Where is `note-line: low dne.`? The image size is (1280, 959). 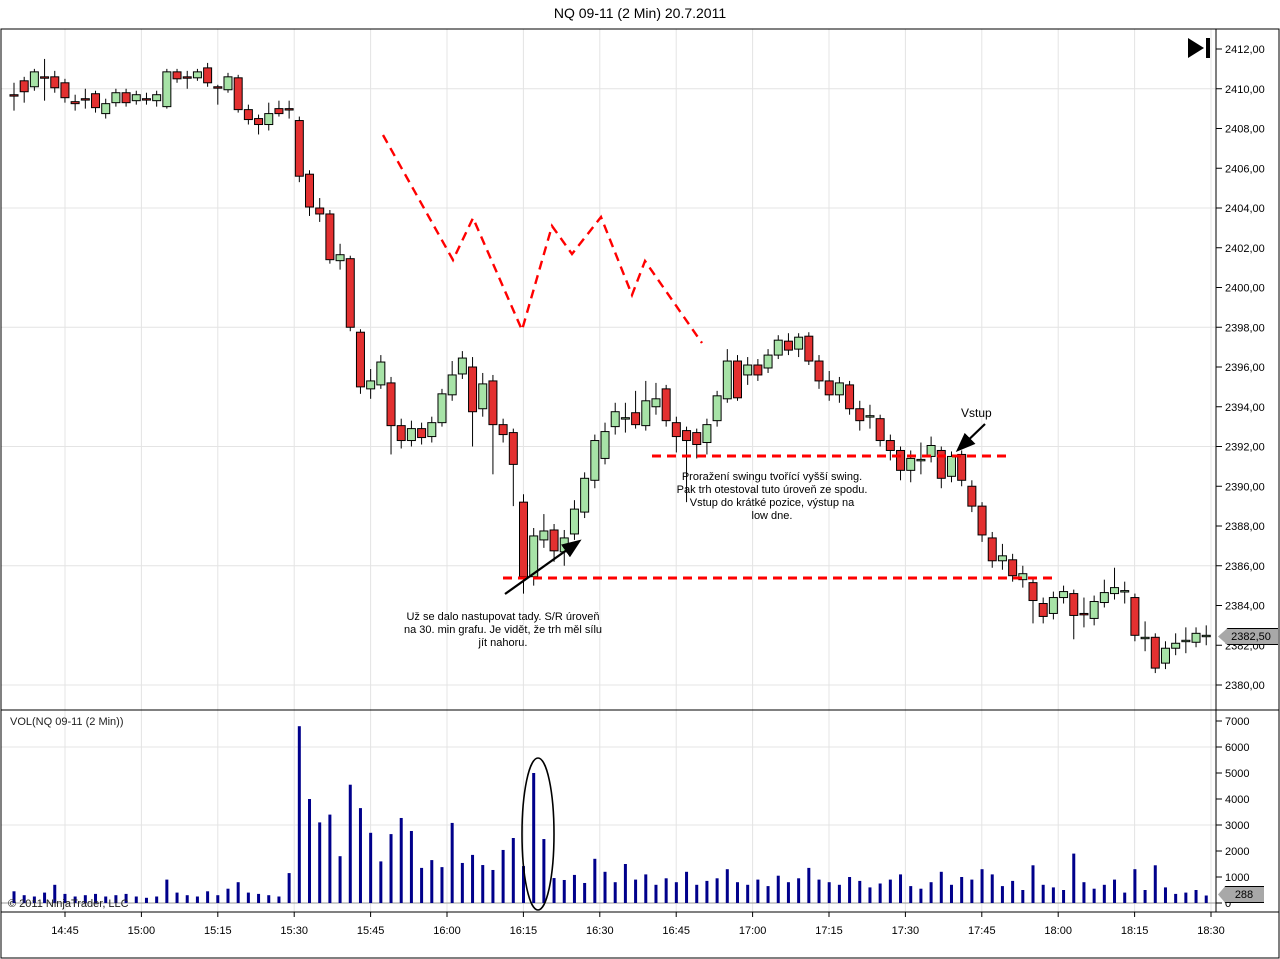 note-line: low dne. is located at coordinates (772, 516).